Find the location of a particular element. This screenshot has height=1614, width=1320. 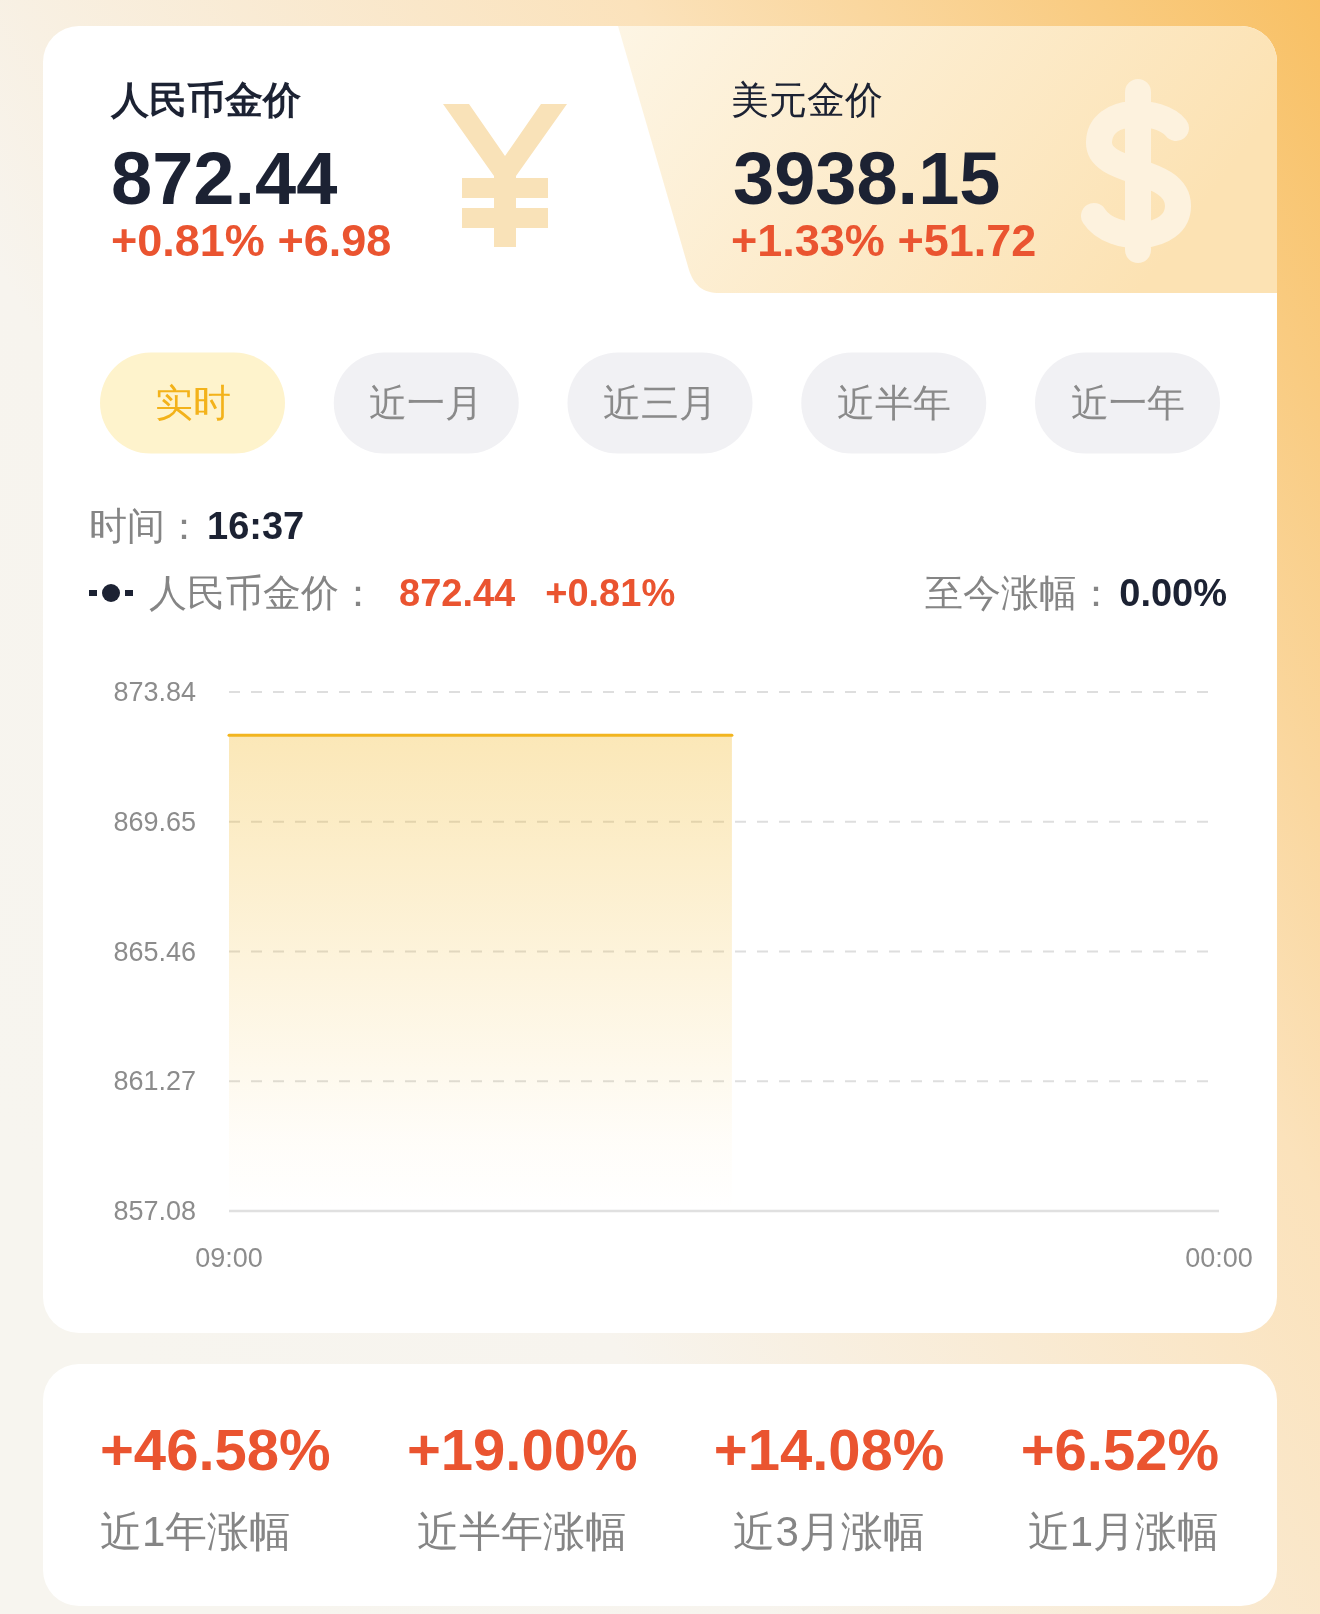

text: 16:37 is located at coordinates (256, 526).